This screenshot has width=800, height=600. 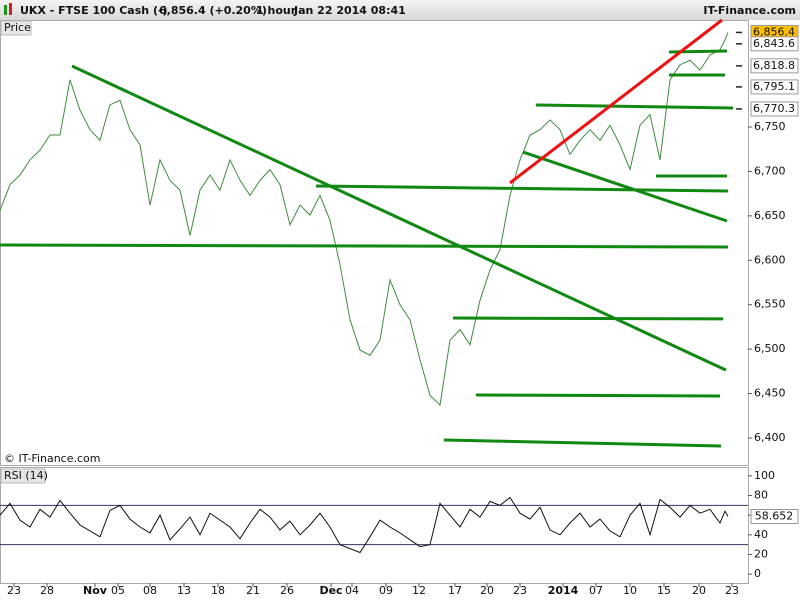 I want to click on header-bar, so click(x=400, y=10).